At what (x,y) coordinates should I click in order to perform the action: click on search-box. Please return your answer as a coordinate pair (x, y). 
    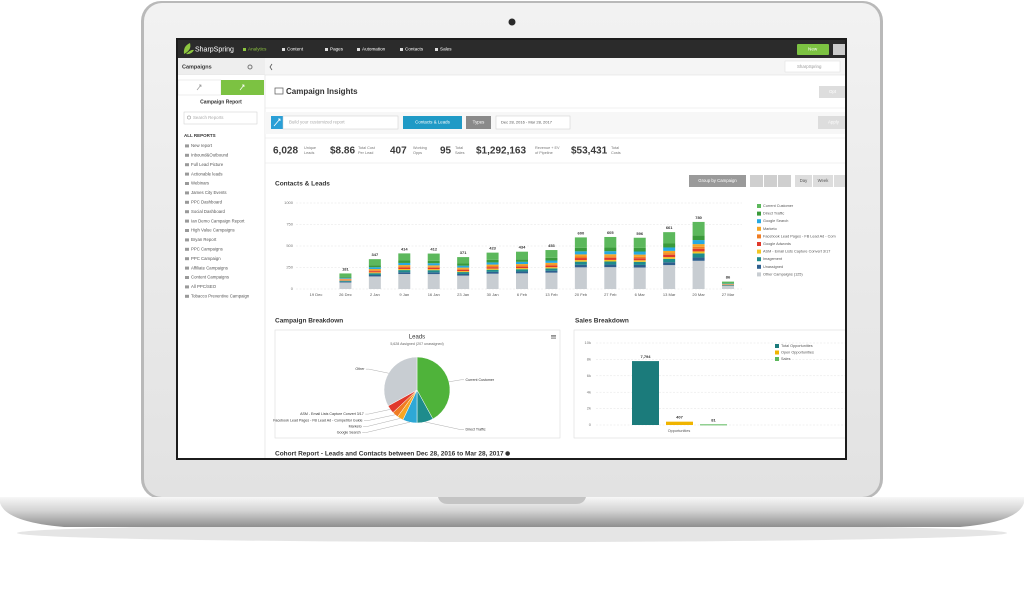
    Looking at the image, I should click on (220, 118).